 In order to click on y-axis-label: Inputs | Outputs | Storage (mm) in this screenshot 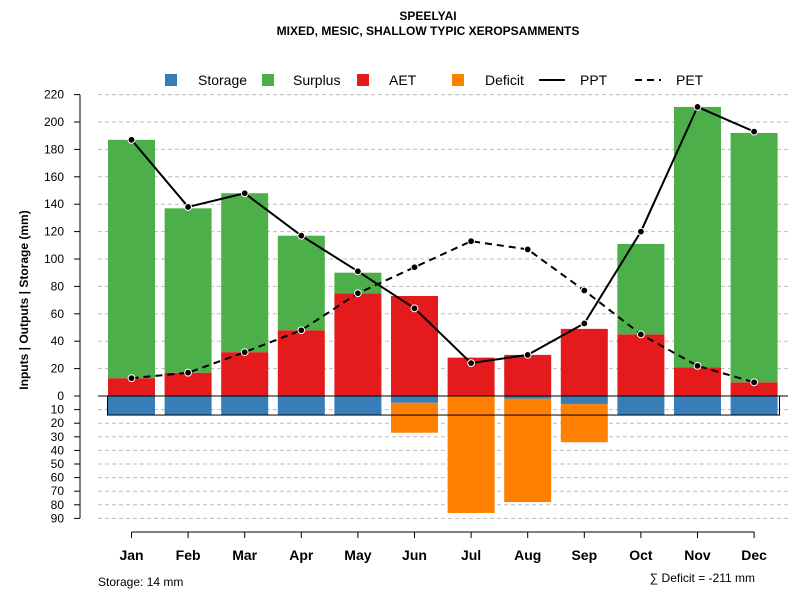, I will do `click(24, 299)`.